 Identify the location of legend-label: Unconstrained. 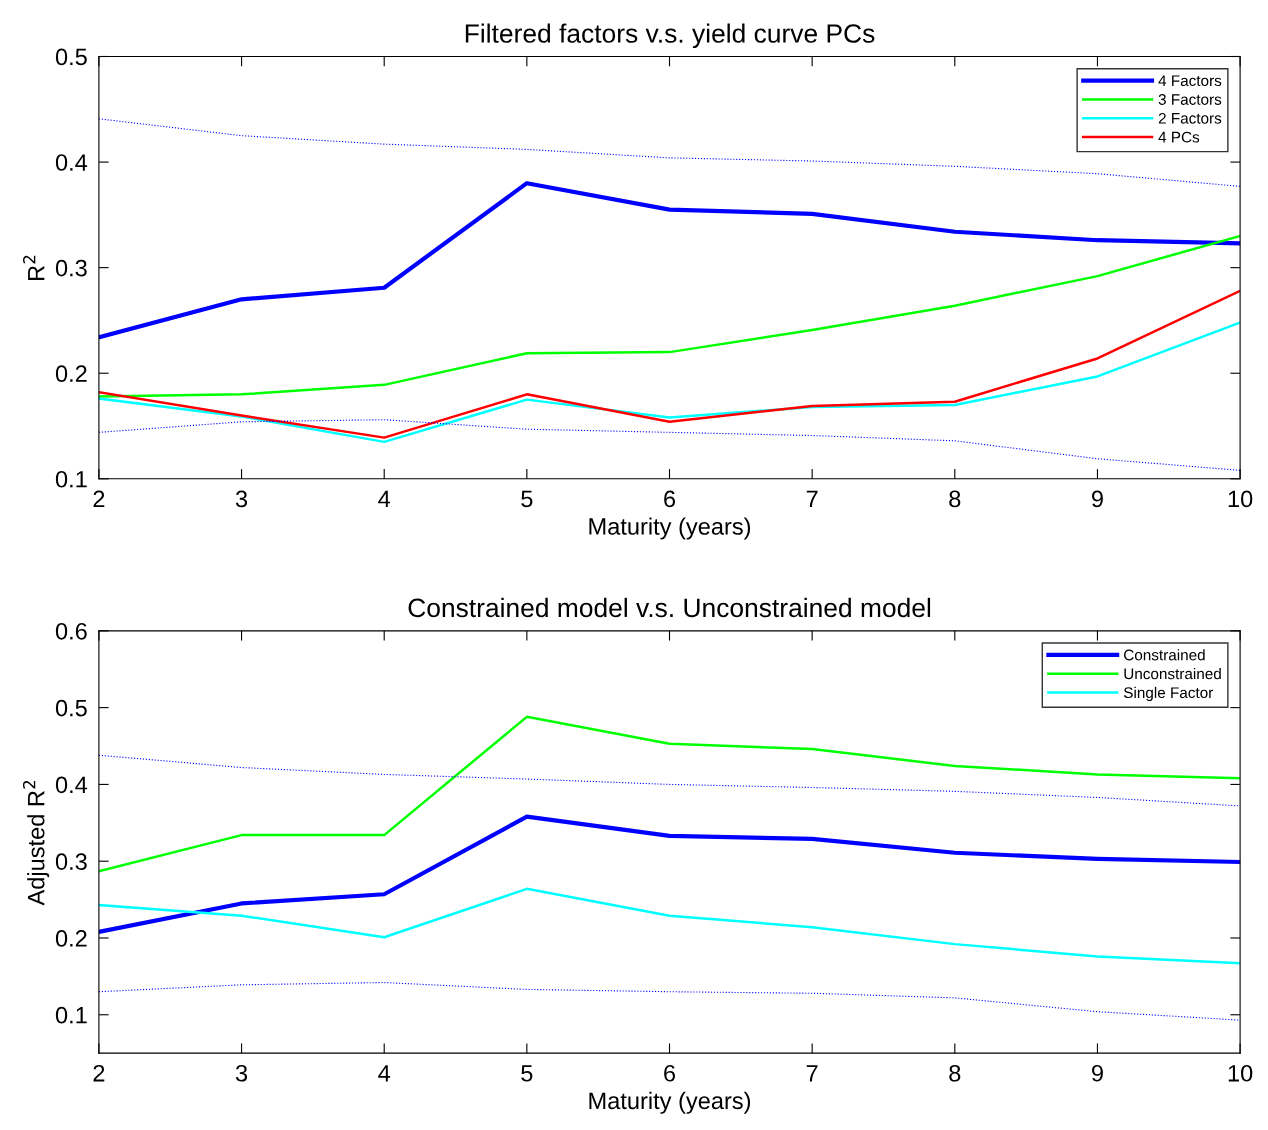
(1172, 674).